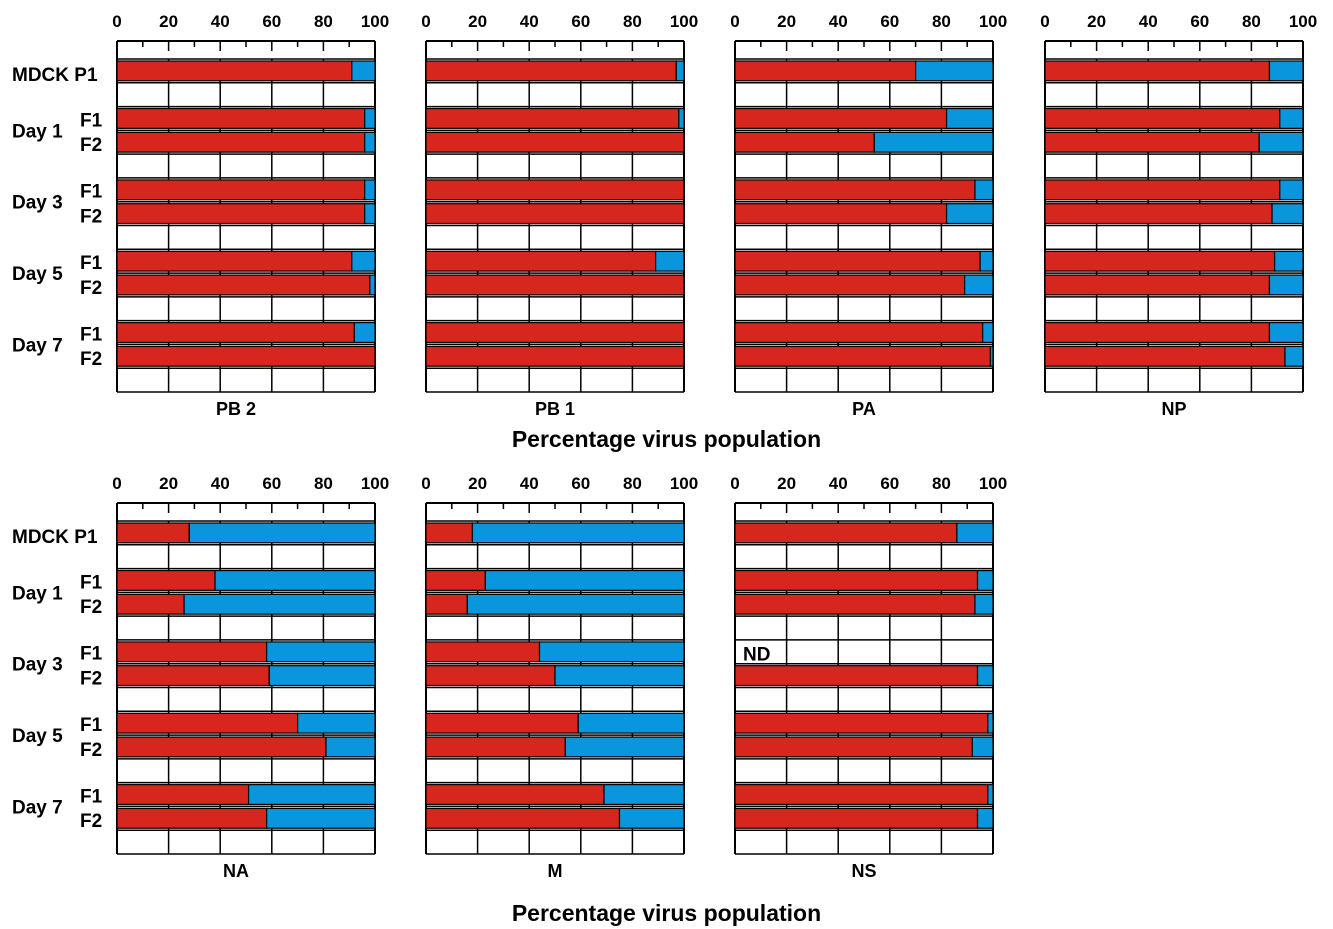  I want to click on panel-na, so click(246, 678).